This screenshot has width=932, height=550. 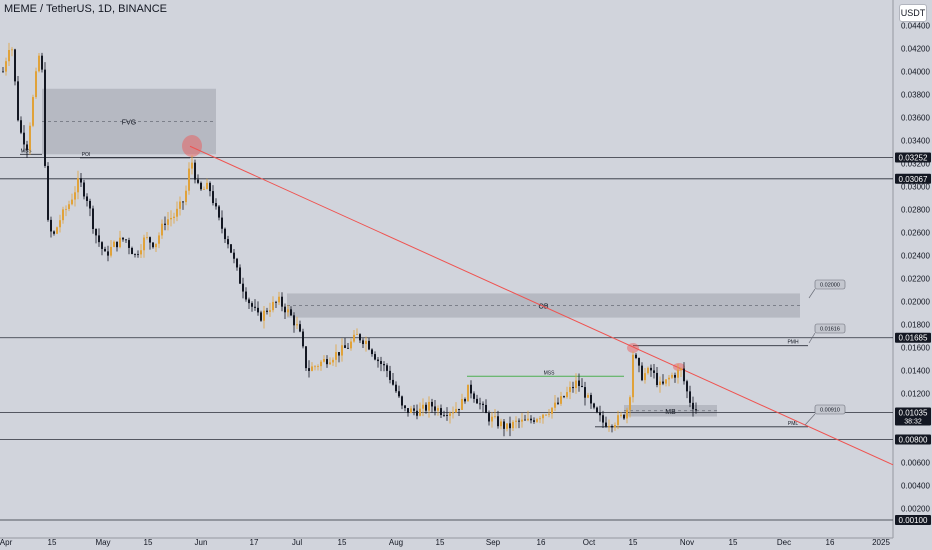 I want to click on zone-mb, so click(x=670, y=411).